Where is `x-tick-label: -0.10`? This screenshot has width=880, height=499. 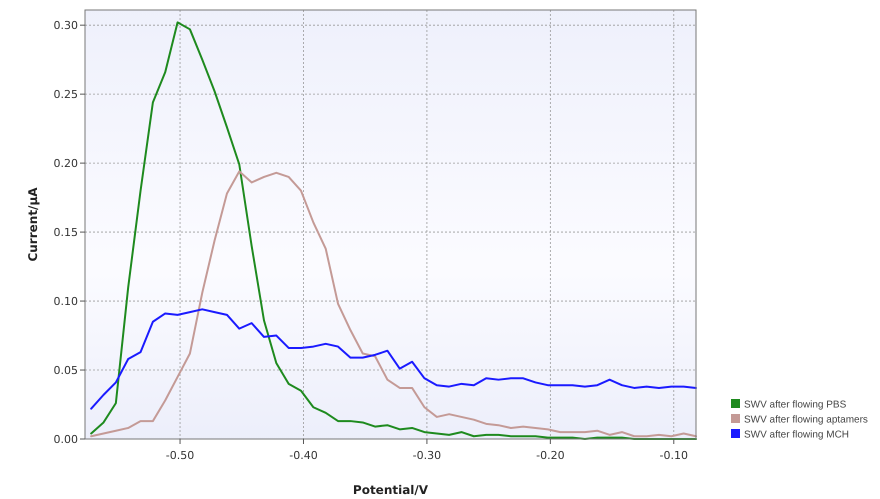 x-tick-label: -0.10 is located at coordinates (674, 455).